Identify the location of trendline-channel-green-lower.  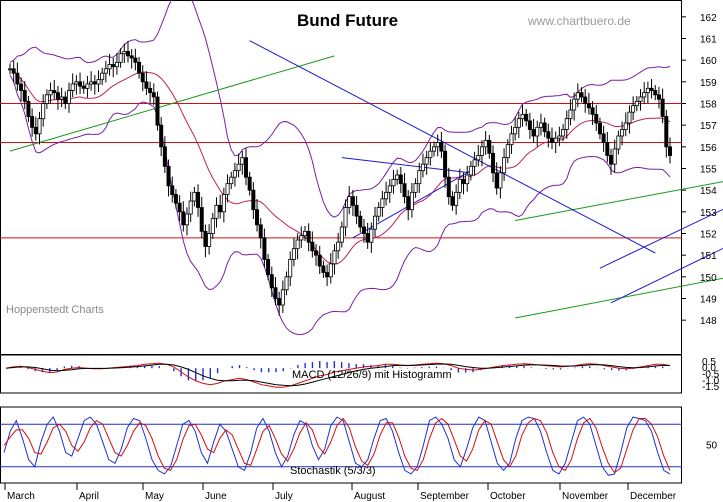
(619, 298).